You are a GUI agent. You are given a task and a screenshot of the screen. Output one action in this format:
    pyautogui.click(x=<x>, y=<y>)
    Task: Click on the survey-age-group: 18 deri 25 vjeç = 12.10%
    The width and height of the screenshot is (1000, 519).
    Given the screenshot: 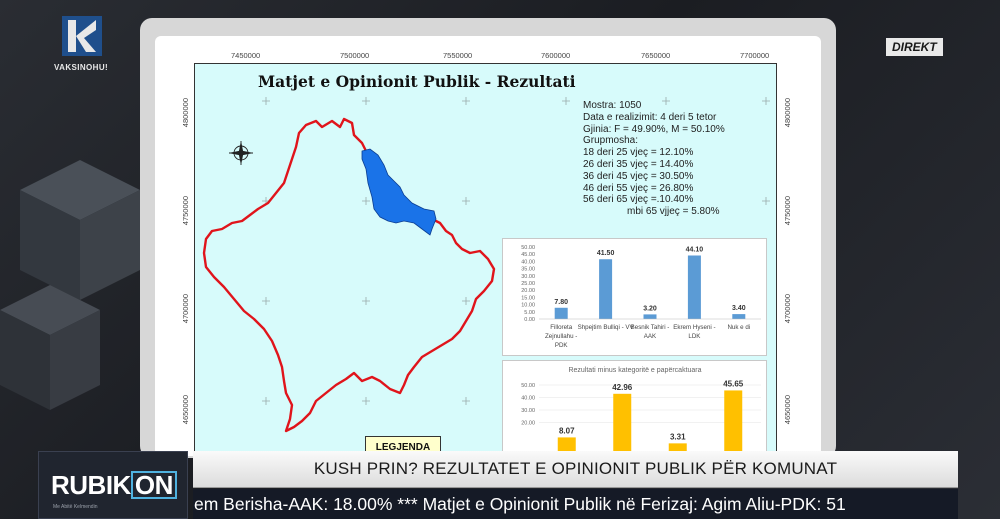 What is the action you would take?
    pyautogui.click(x=638, y=153)
    